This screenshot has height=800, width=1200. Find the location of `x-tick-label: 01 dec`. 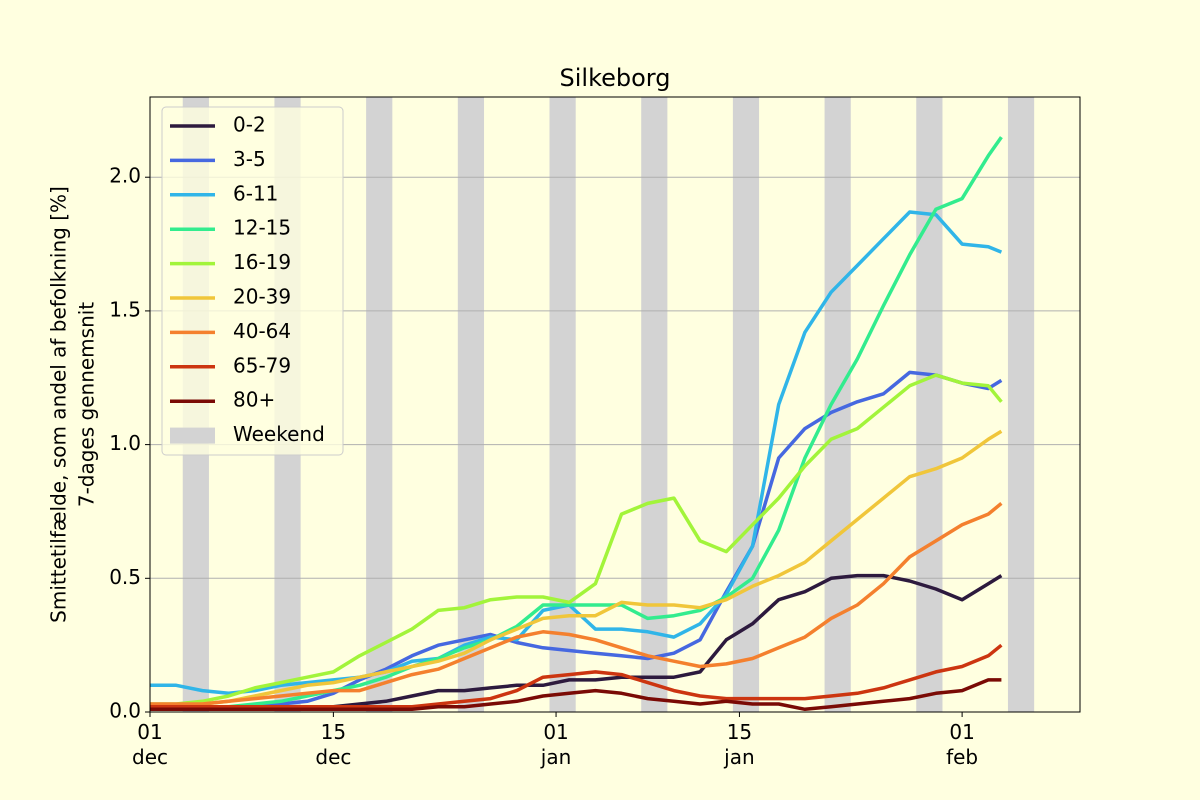

x-tick-label: 01 dec is located at coordinates (150, 744).